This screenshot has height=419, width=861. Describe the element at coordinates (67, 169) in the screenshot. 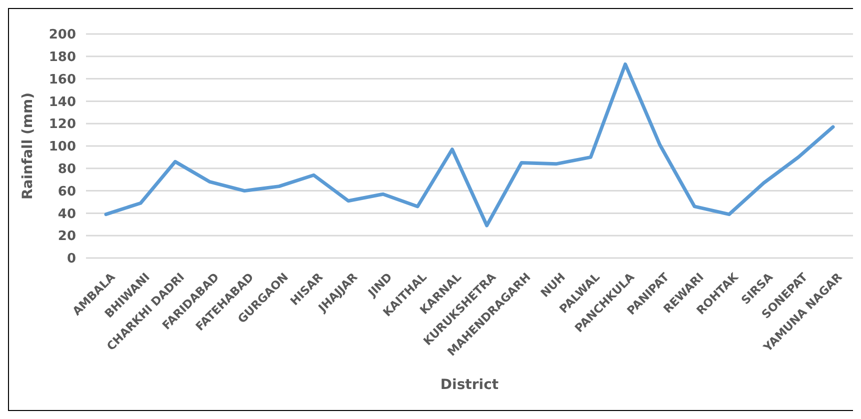

I see `y-tick-label: 80` at that location.